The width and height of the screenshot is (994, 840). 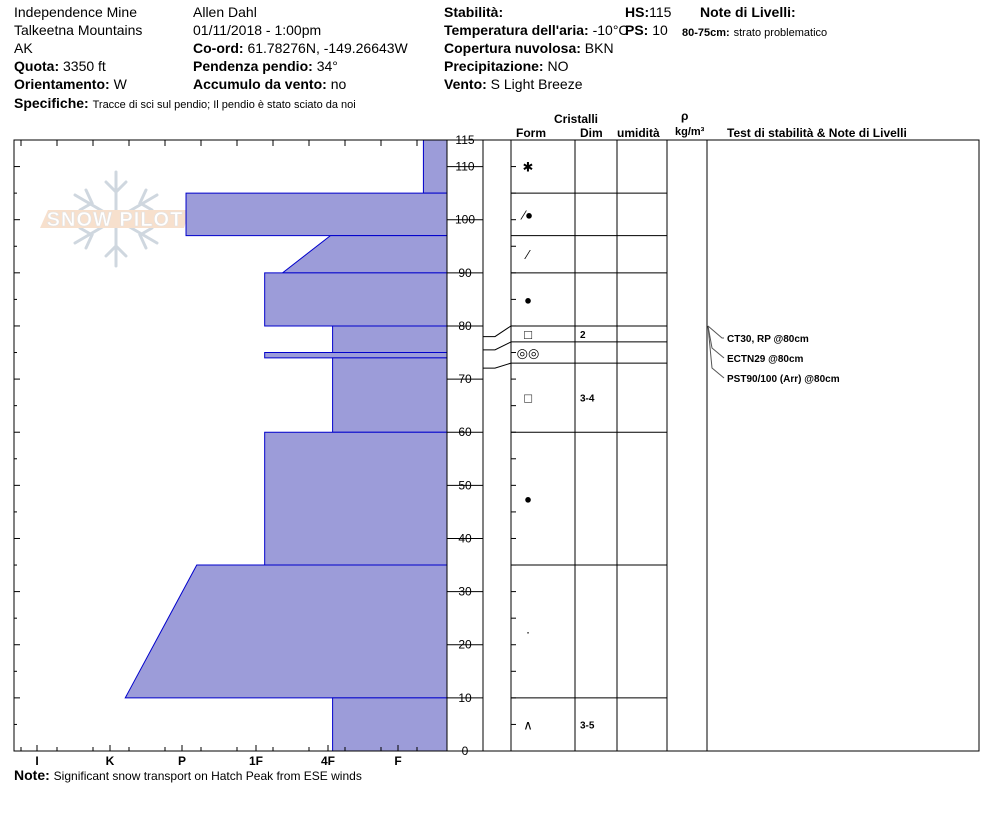 I want to click on tests-header: Test di stabilità & Note di Livelli, so click(x=817, y=133).